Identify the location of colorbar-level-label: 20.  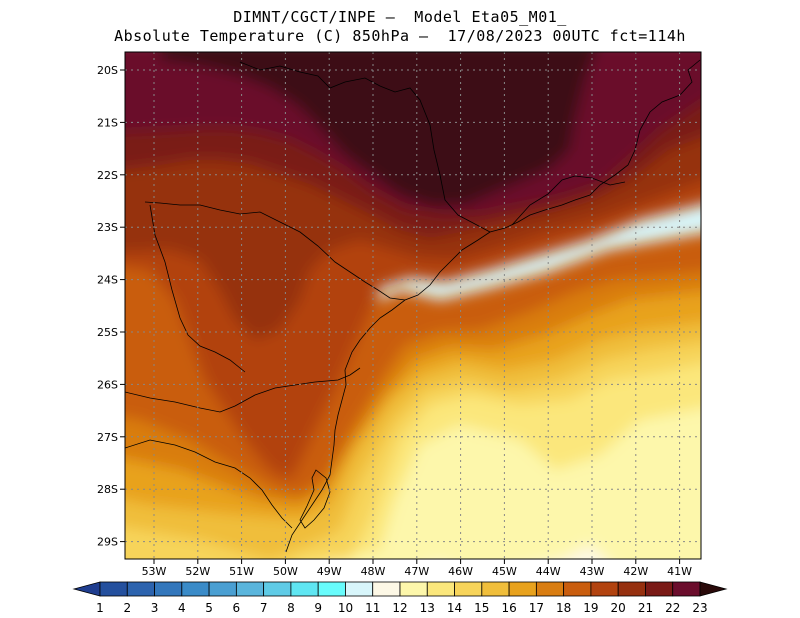
(618, 608).